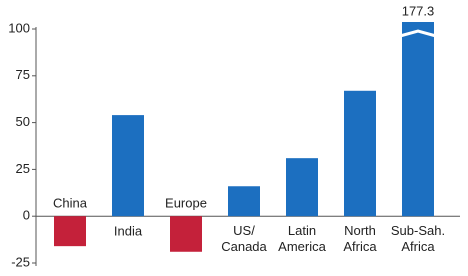 This screenshot has width=468, height=276. What do you see at coordinates (23, 168) in the screenshot?
I see `y-tick-label: 25` at bounding box center [23, 168].